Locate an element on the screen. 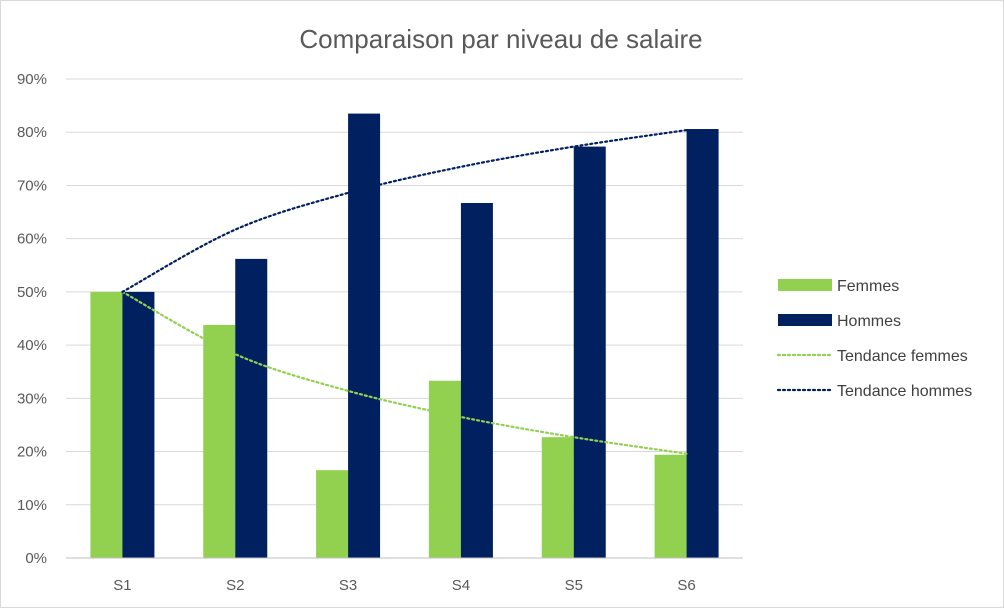 This screenshot has height=608, width=1004. legend-label: Femmes is located at coordinates (868, 286).